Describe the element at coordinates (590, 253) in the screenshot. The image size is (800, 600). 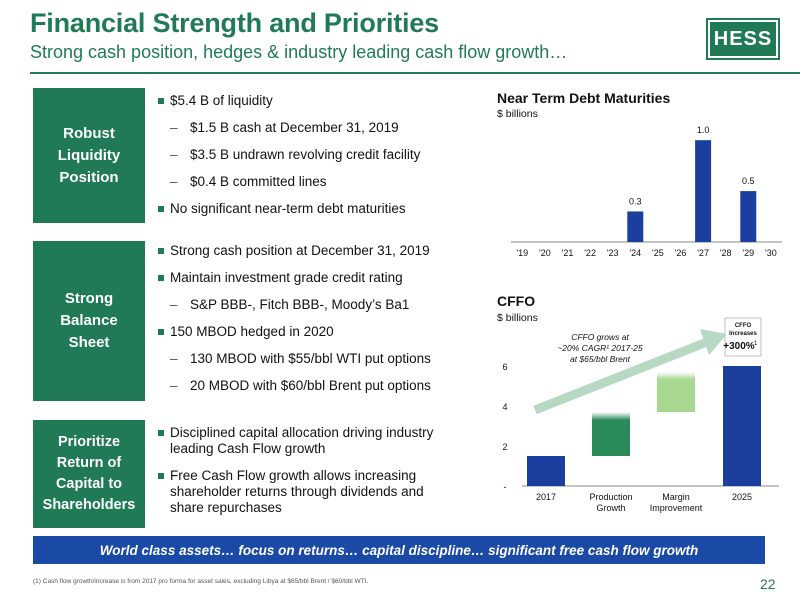
I see `debt-tick-label-3: '22` at that location.